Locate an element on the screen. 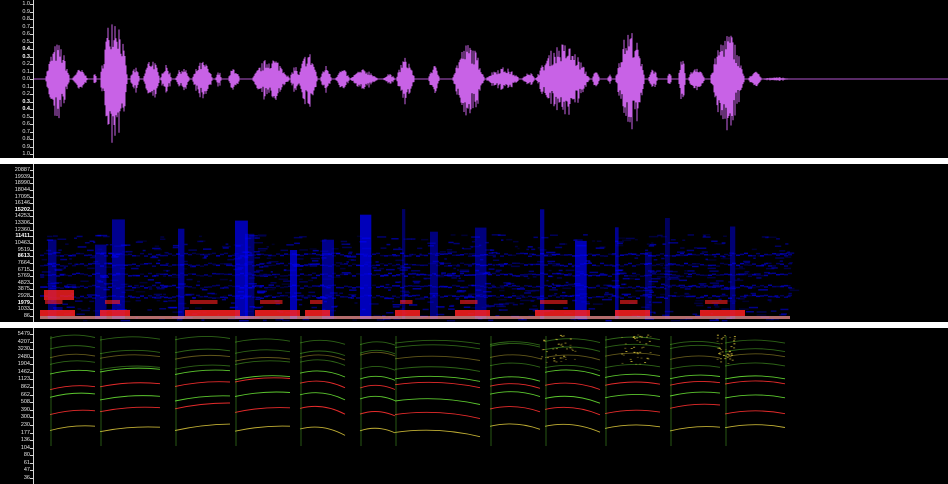  pitch-axis-label: 5479 is located at coordinates (23, 334).